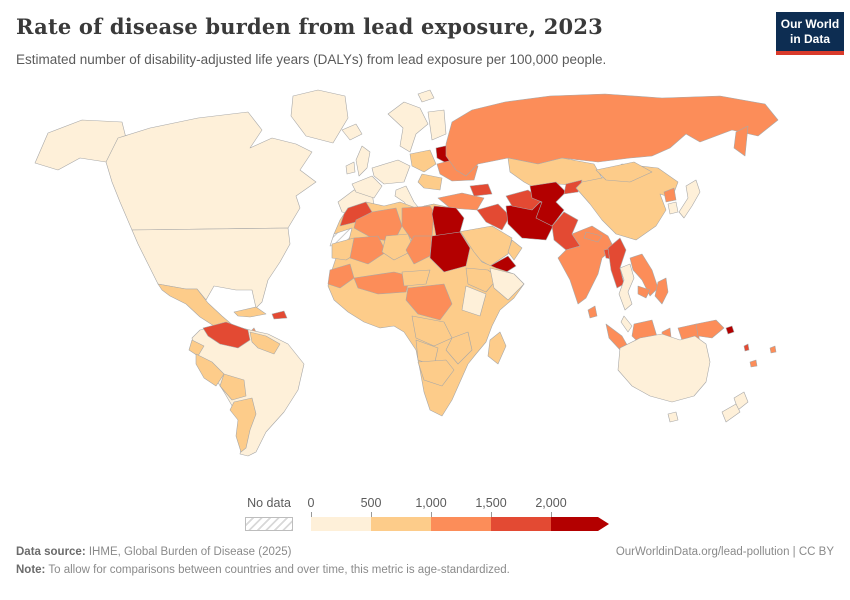 The image size is (850, 600). Describe the element at coordinates (773, 349) in the screenshot. I see `region-fiji` at that location.